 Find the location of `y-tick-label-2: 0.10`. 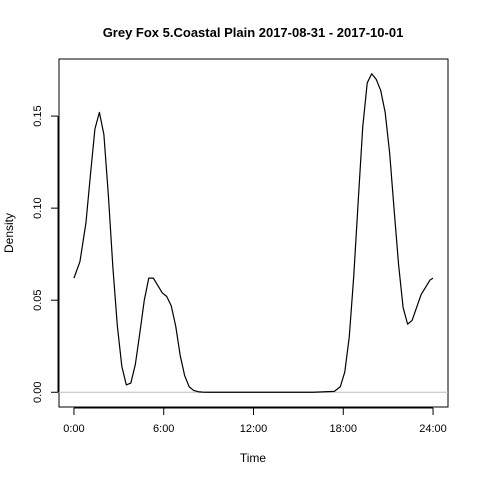

y-tick-label-2: 0.10 is located at coordinates (38, 207).